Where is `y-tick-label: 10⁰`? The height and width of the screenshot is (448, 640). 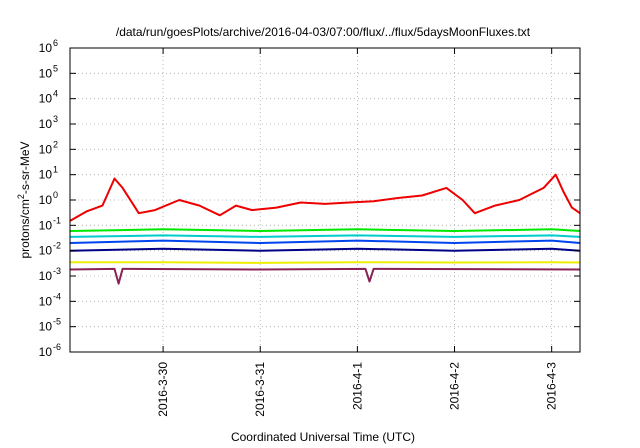 y-tick-label: 10⁰ is located at coordinates (48, 198).